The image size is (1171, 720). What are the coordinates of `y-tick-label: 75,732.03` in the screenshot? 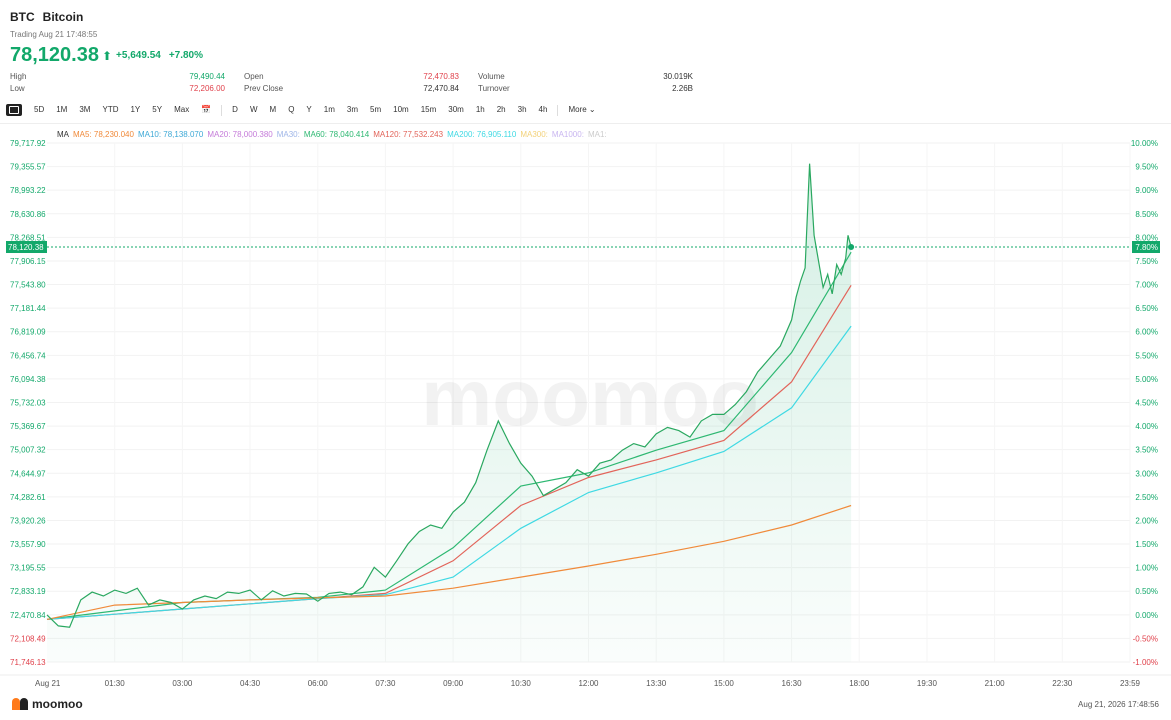 It's located at (28, 403).